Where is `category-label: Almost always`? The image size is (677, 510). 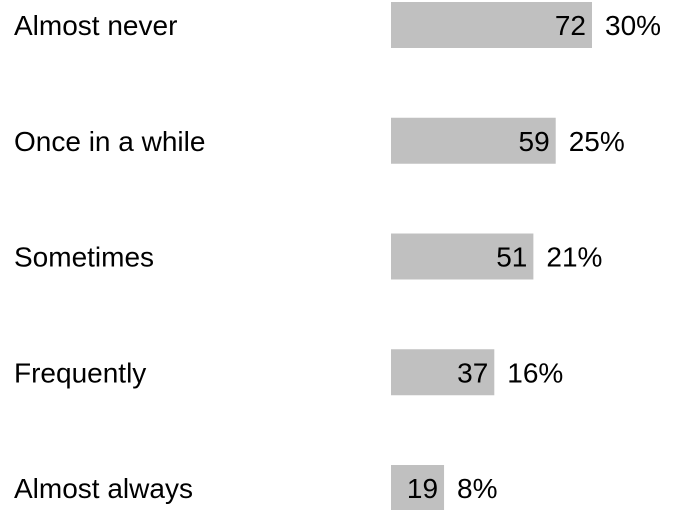
category-label: Almost always is located at coordinates (103, 488).